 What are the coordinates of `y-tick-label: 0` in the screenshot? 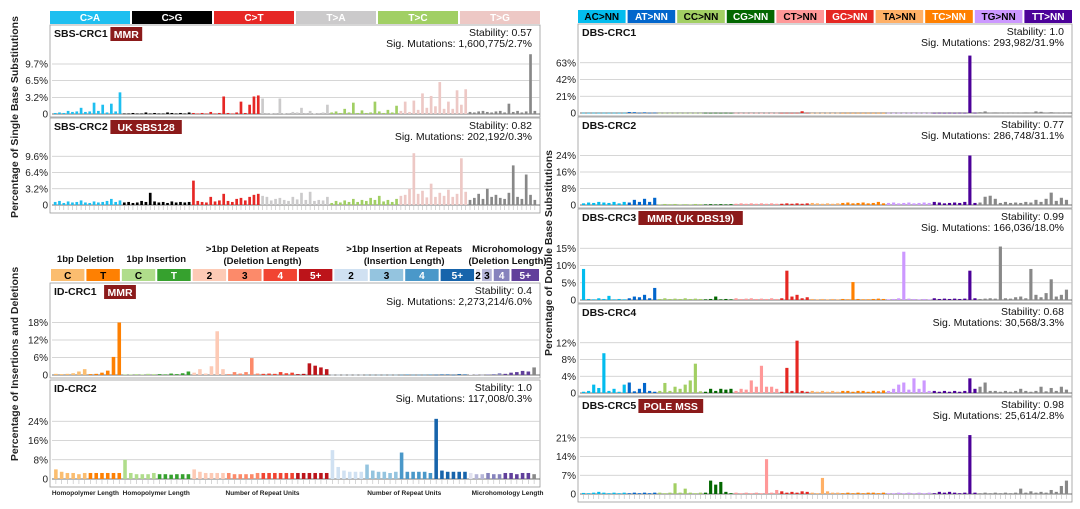 It's located at (573, 206).